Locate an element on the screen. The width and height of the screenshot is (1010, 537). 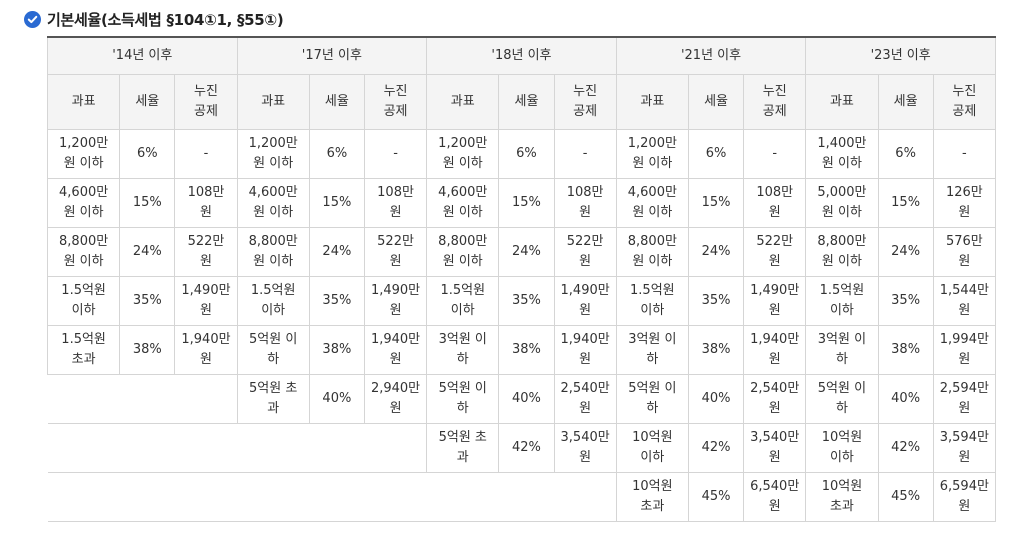
tax-base-cell: 10억원 초과 is located at coordinates (842, 497).